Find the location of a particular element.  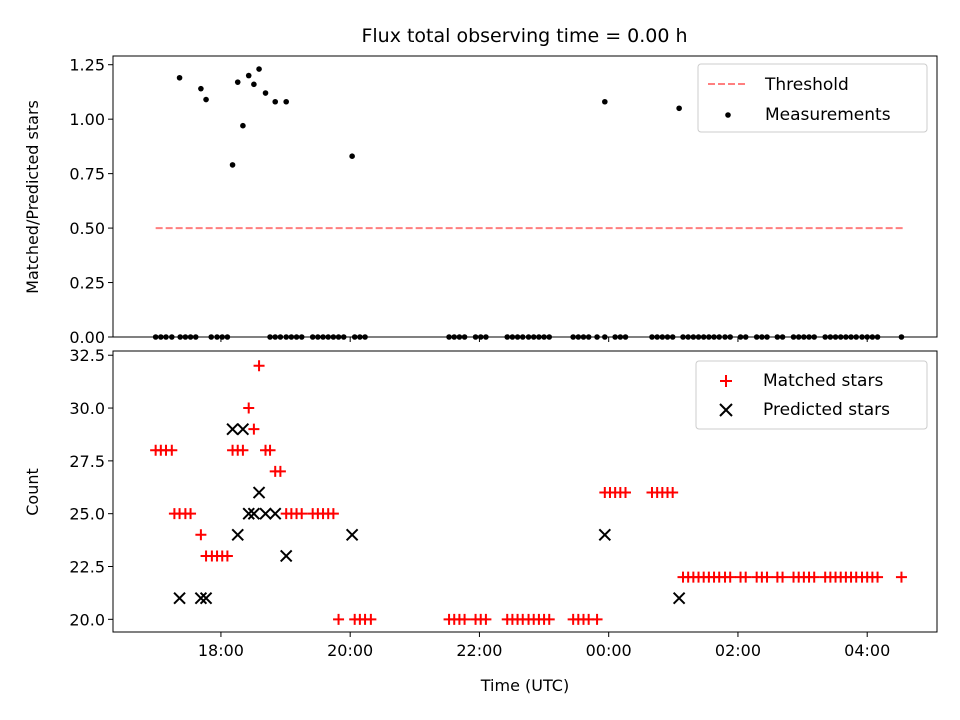

count-x-tick-label: 22:00 is located at coordinates (479, 650).